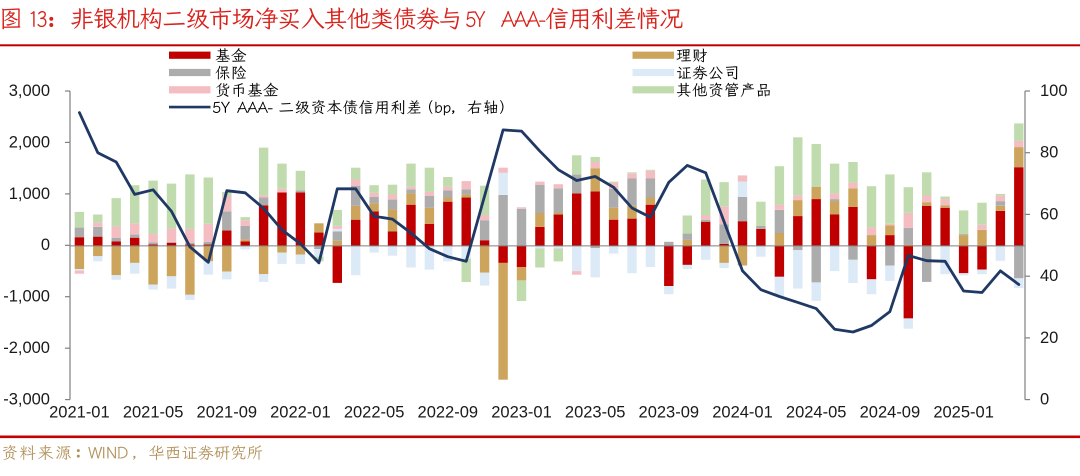  What do you see at coordinates (521, 413) in the screenshot?
I see `svg-text: 2023-01` at bounding box center [521, 413].